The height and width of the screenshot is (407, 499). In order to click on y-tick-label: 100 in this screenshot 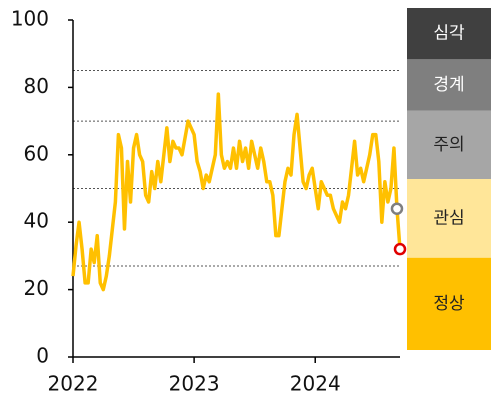, I will do `click(30, 19)`.